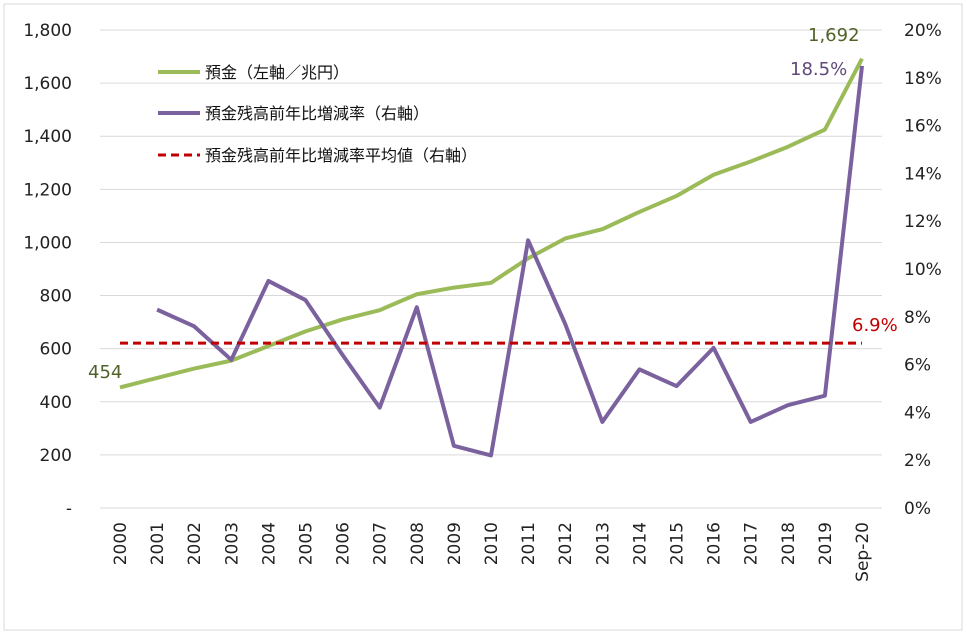 Image resolution: width=967 pixels, height=635 pixels. I want to click on left-tick-label: 1,000, so click(47, 243).